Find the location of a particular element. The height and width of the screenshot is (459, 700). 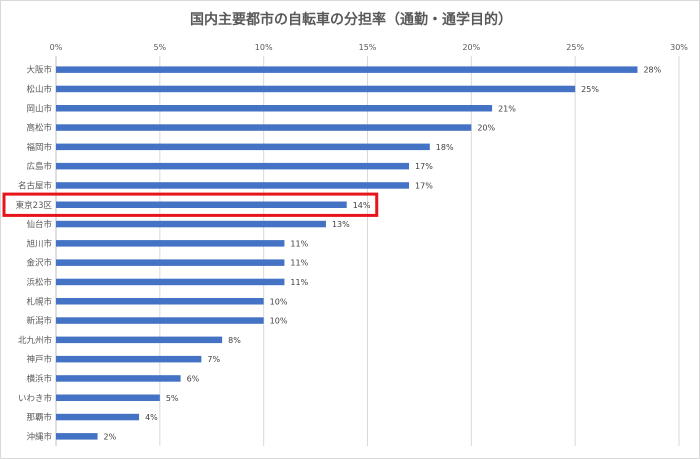

x-tick-label: 15% is located at coordinates (368, 47).